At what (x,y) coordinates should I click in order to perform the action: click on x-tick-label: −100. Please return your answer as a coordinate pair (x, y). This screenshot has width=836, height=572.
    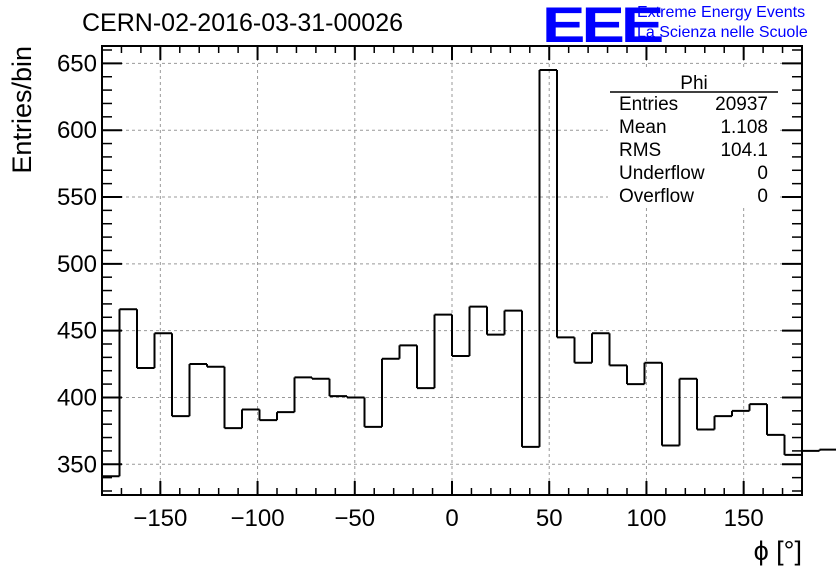
    Looking at the image, I should click on (258, 518).